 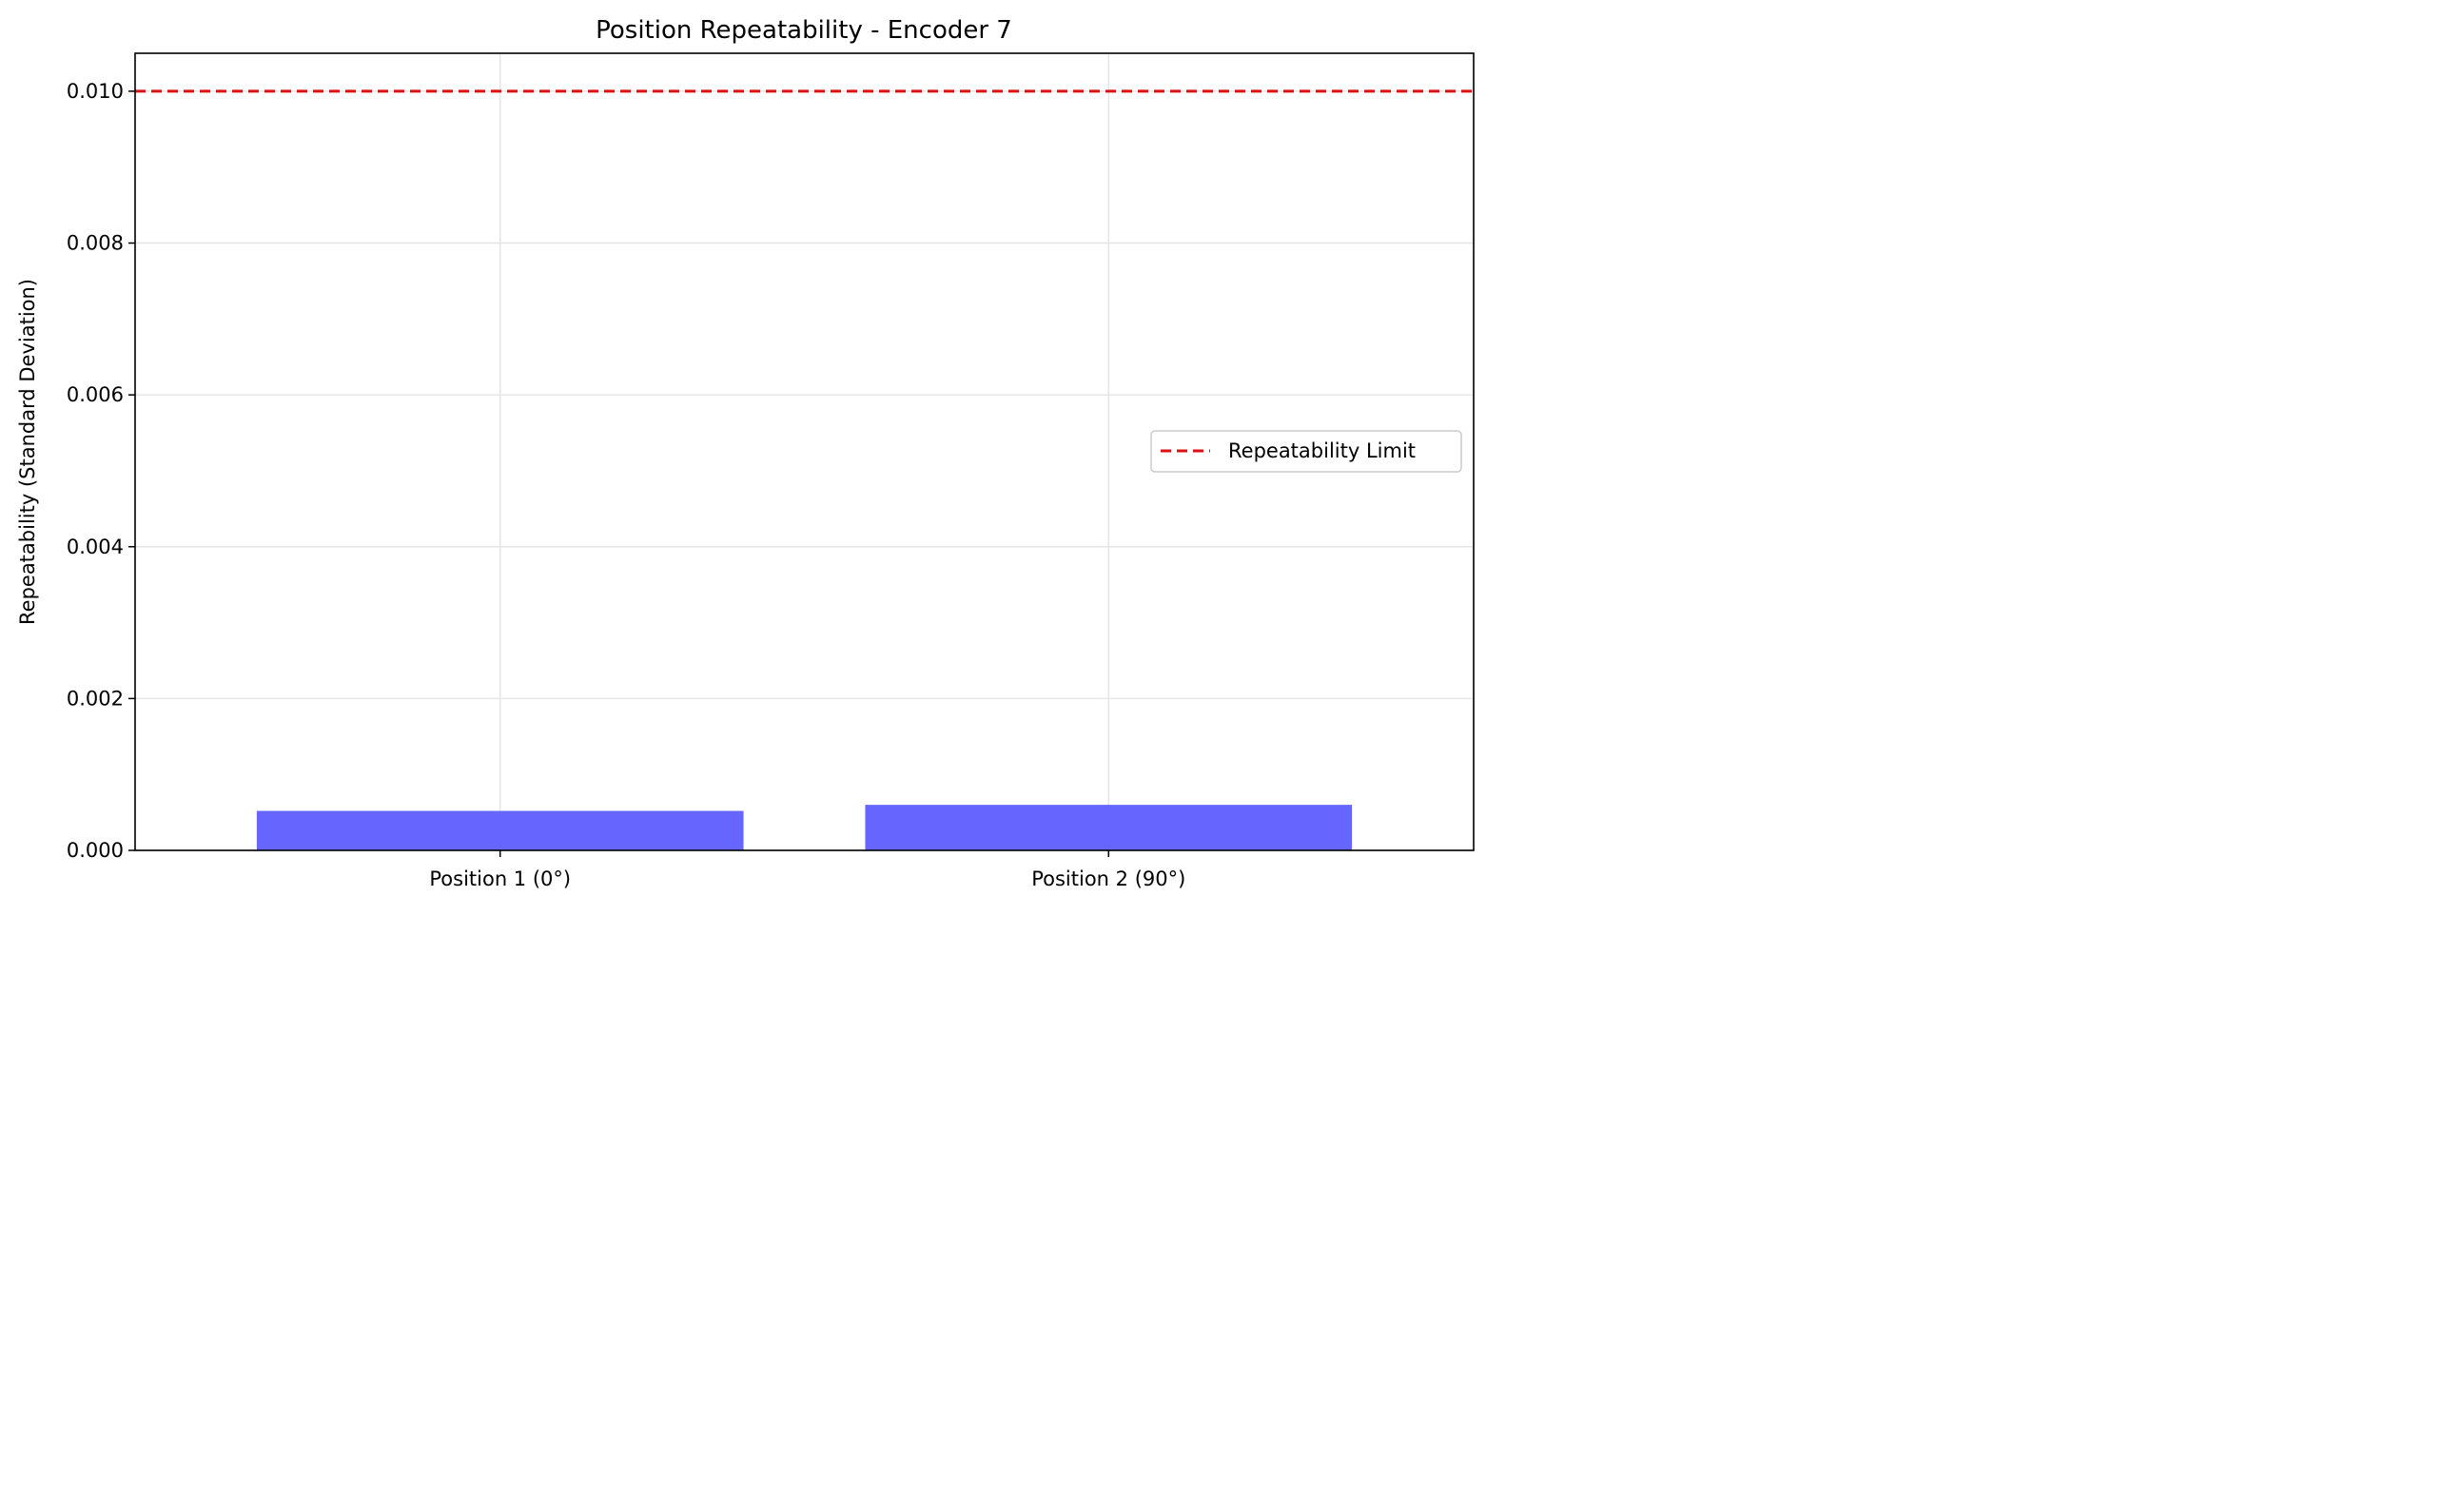 What do you see at coordinates (95, 699) in the screenshot?
I see `y-tick-label: 0.002` at bounding box center [95, 699].